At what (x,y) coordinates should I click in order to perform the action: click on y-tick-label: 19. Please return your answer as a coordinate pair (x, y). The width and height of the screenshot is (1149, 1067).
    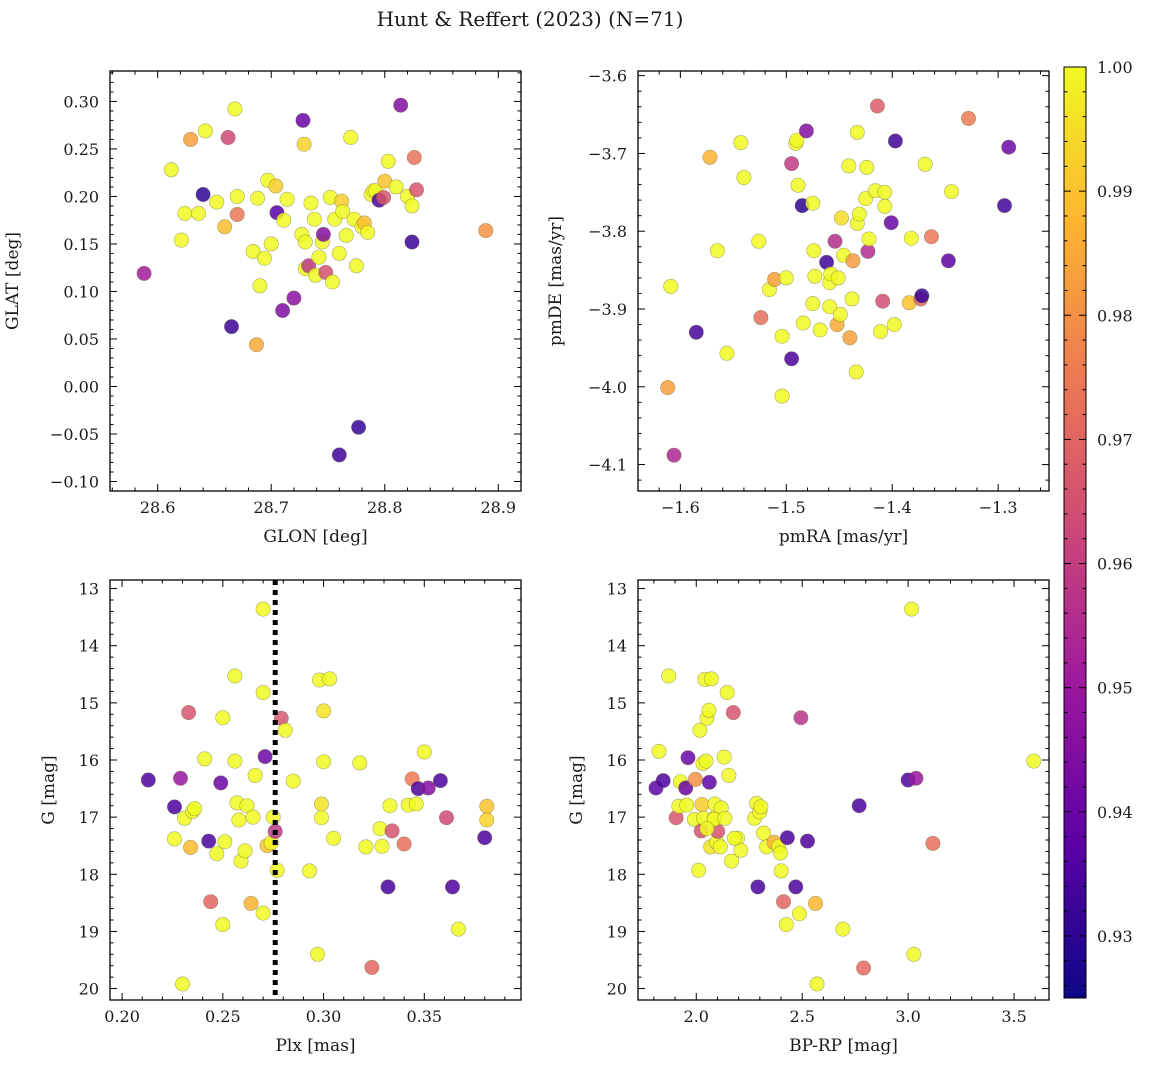
    Looking at the image, I should click on (617, 931).